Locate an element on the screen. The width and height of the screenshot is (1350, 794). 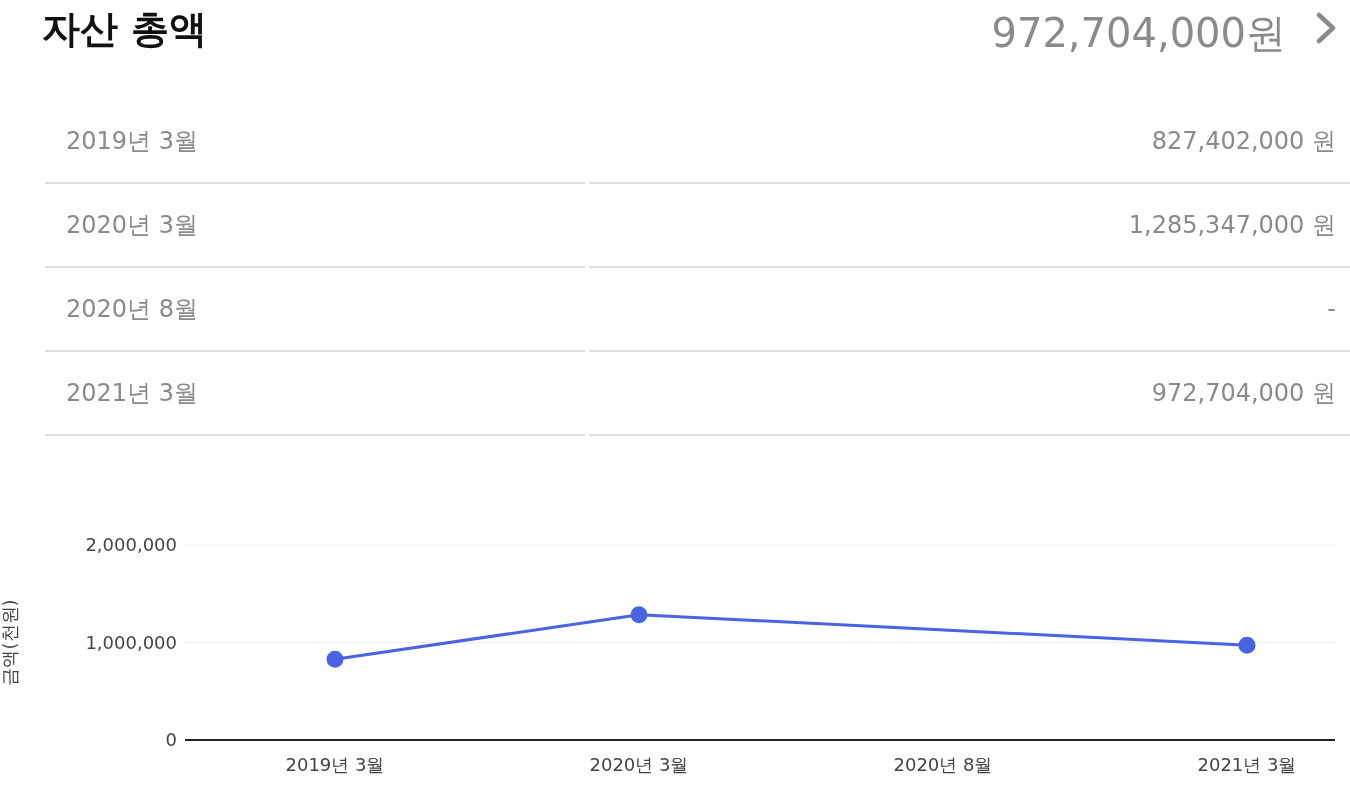
y-tick-label: 0 is located at coordinates (171, 740).